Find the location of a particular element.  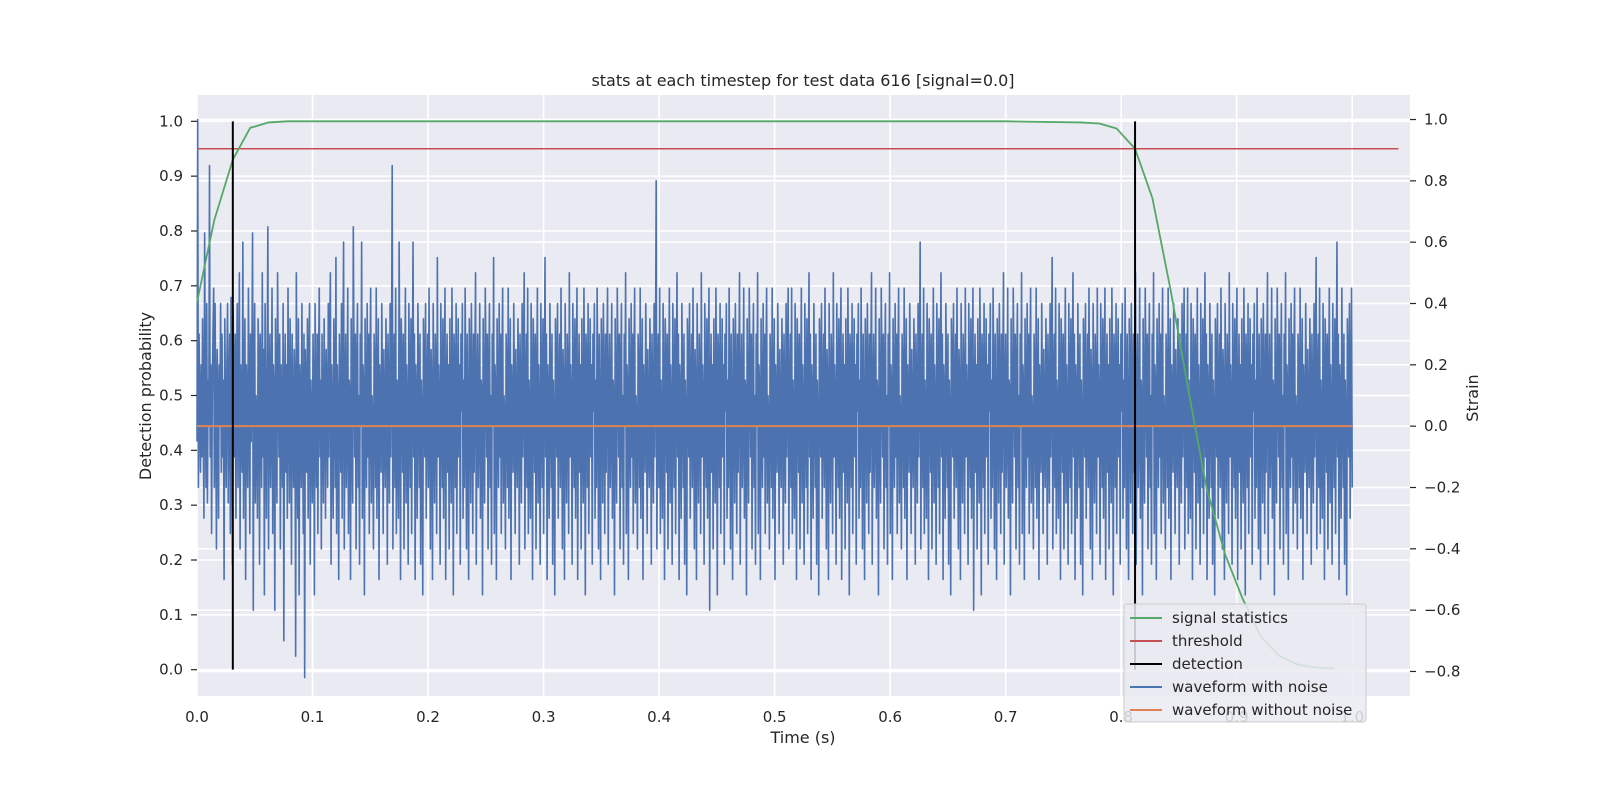

y2-tick-label: 0.8 is located at coordinates (1436, 181).